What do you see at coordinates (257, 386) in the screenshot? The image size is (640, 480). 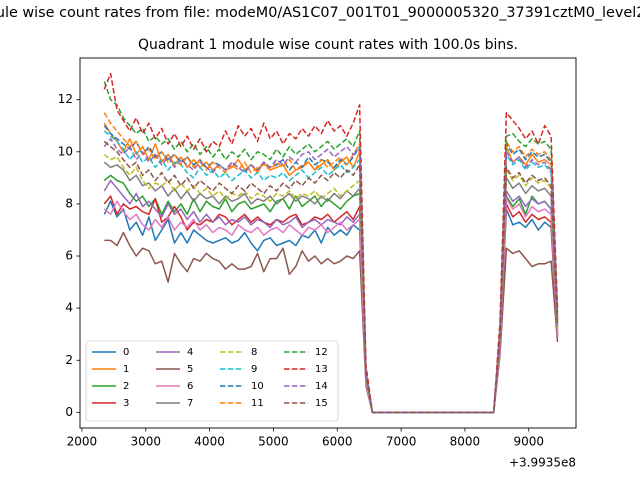 I see `legend-label-10: 10` at bounding box center [257, 386].